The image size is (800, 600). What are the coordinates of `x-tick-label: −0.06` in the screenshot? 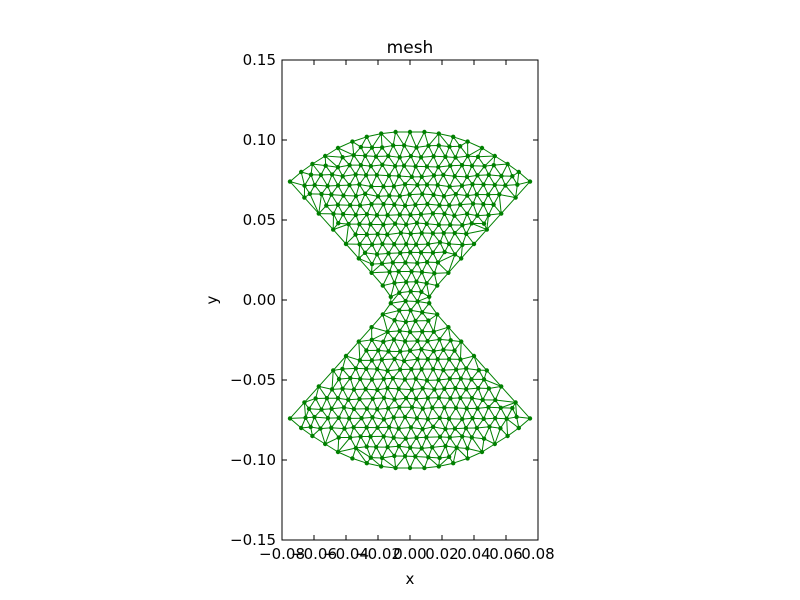 It's located at (314, 554).